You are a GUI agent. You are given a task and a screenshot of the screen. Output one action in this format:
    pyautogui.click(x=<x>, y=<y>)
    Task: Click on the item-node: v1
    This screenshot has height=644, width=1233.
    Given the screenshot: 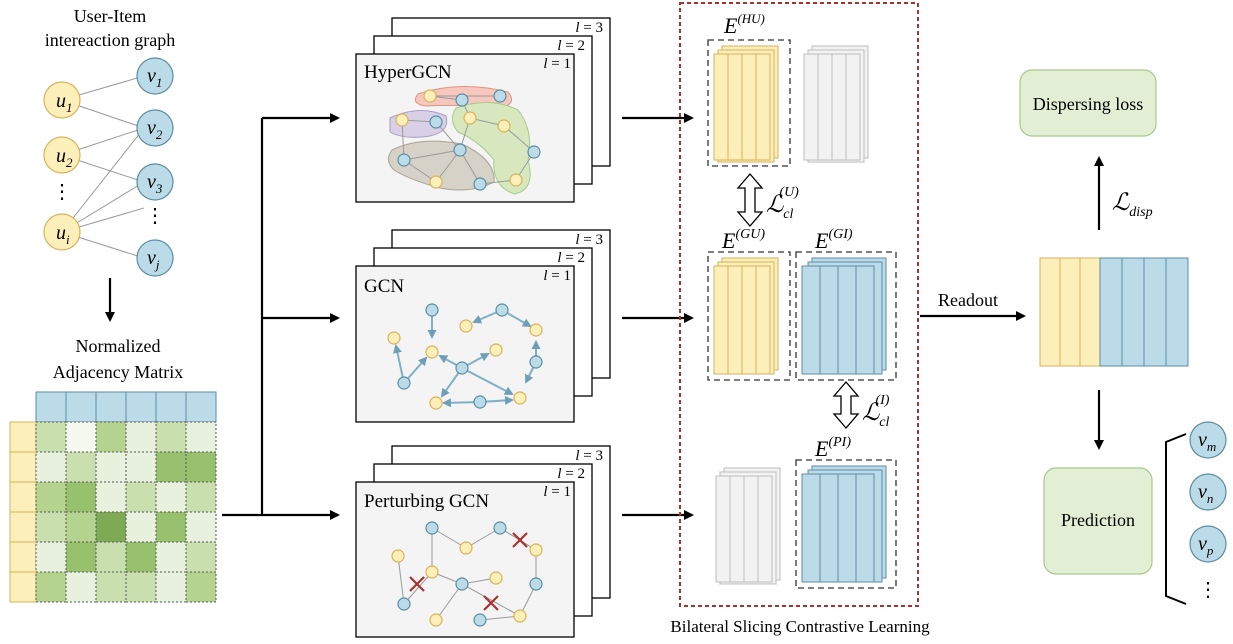 What is the action you would take?
    pyautogui.click(x=155, y=76)
    